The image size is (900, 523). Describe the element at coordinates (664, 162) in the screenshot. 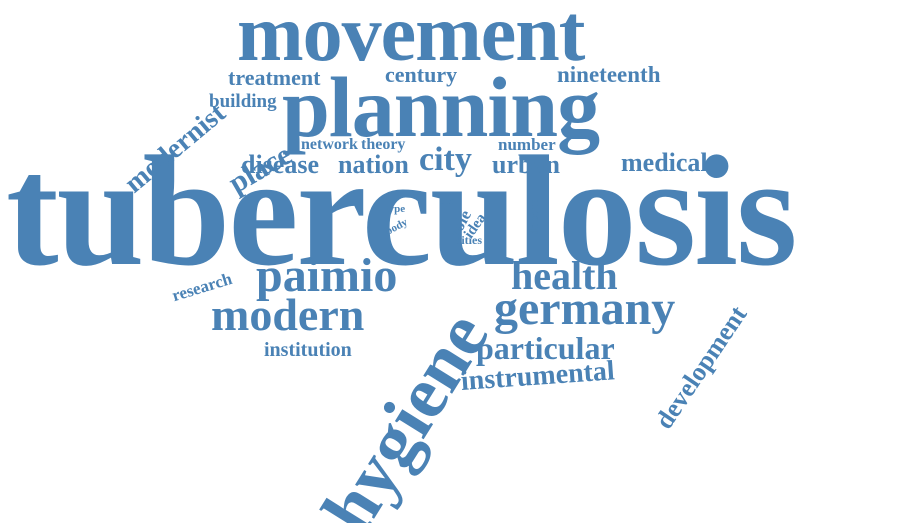

I see `word: medical` at that location.